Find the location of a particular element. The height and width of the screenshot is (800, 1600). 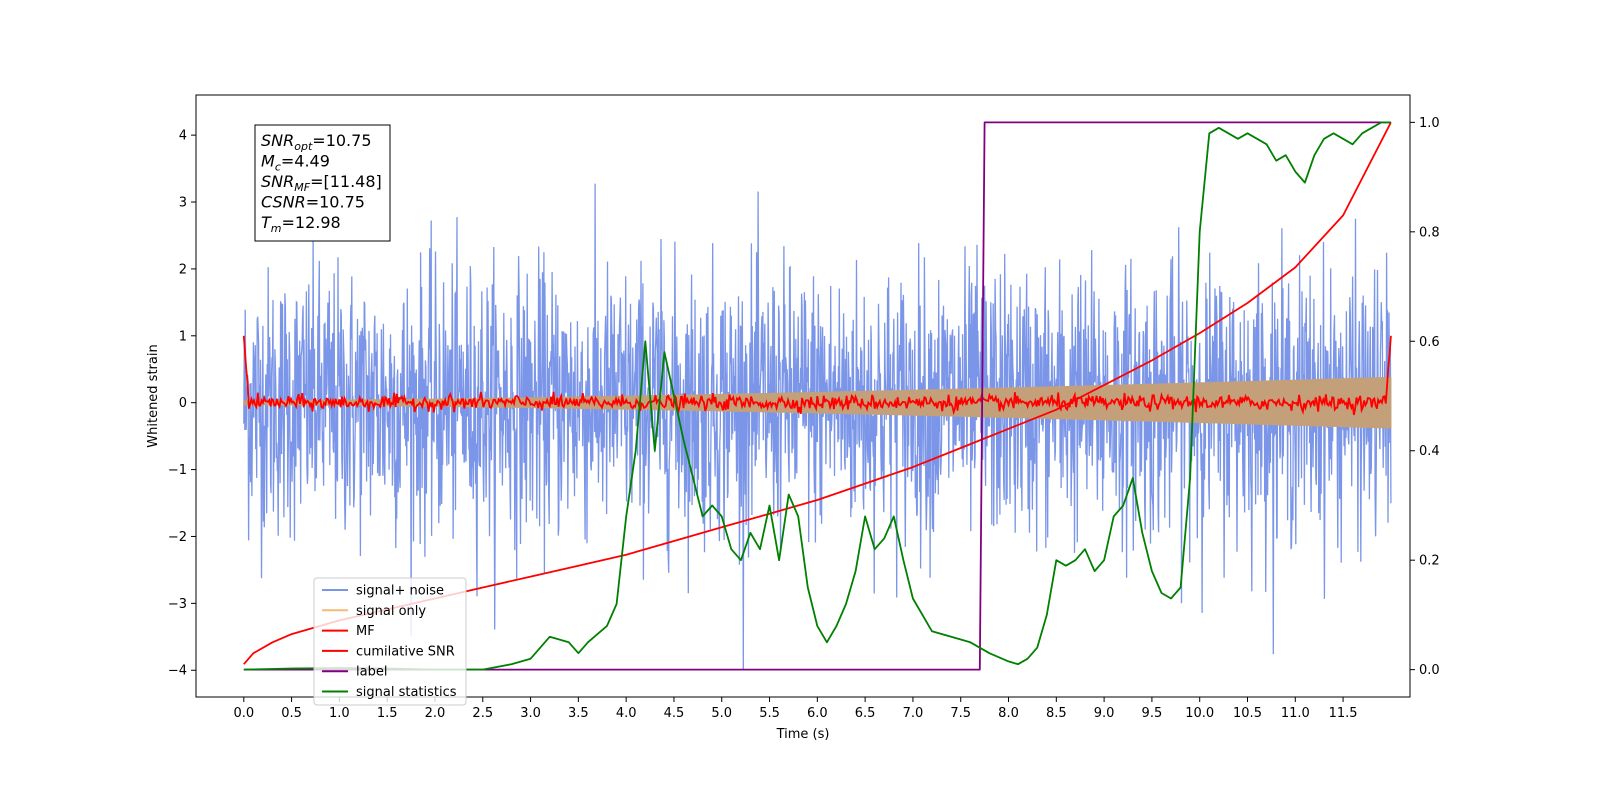

y-tick-label: −1 is located at coordinates (177, 470).